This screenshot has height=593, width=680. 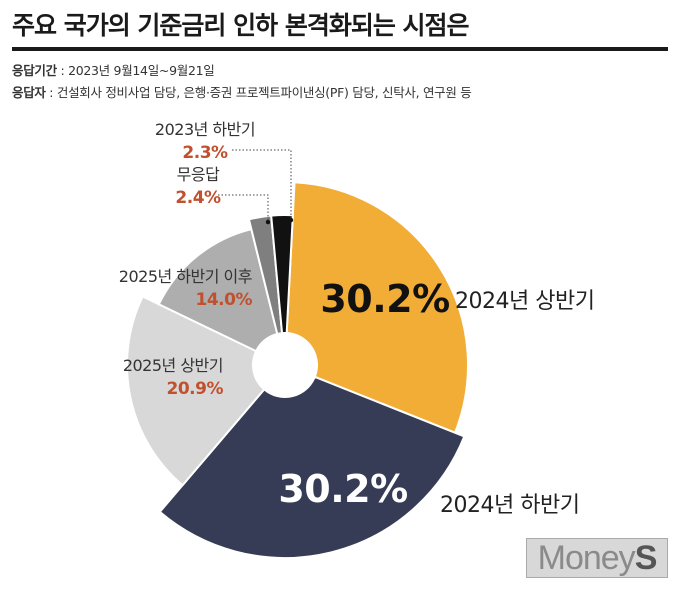 What do you see at coordinates (185, 276) in the screenshot?
I see `category-label-2025-h2-after: 2025년 하반기 이후` at bounding box center [185, 276].